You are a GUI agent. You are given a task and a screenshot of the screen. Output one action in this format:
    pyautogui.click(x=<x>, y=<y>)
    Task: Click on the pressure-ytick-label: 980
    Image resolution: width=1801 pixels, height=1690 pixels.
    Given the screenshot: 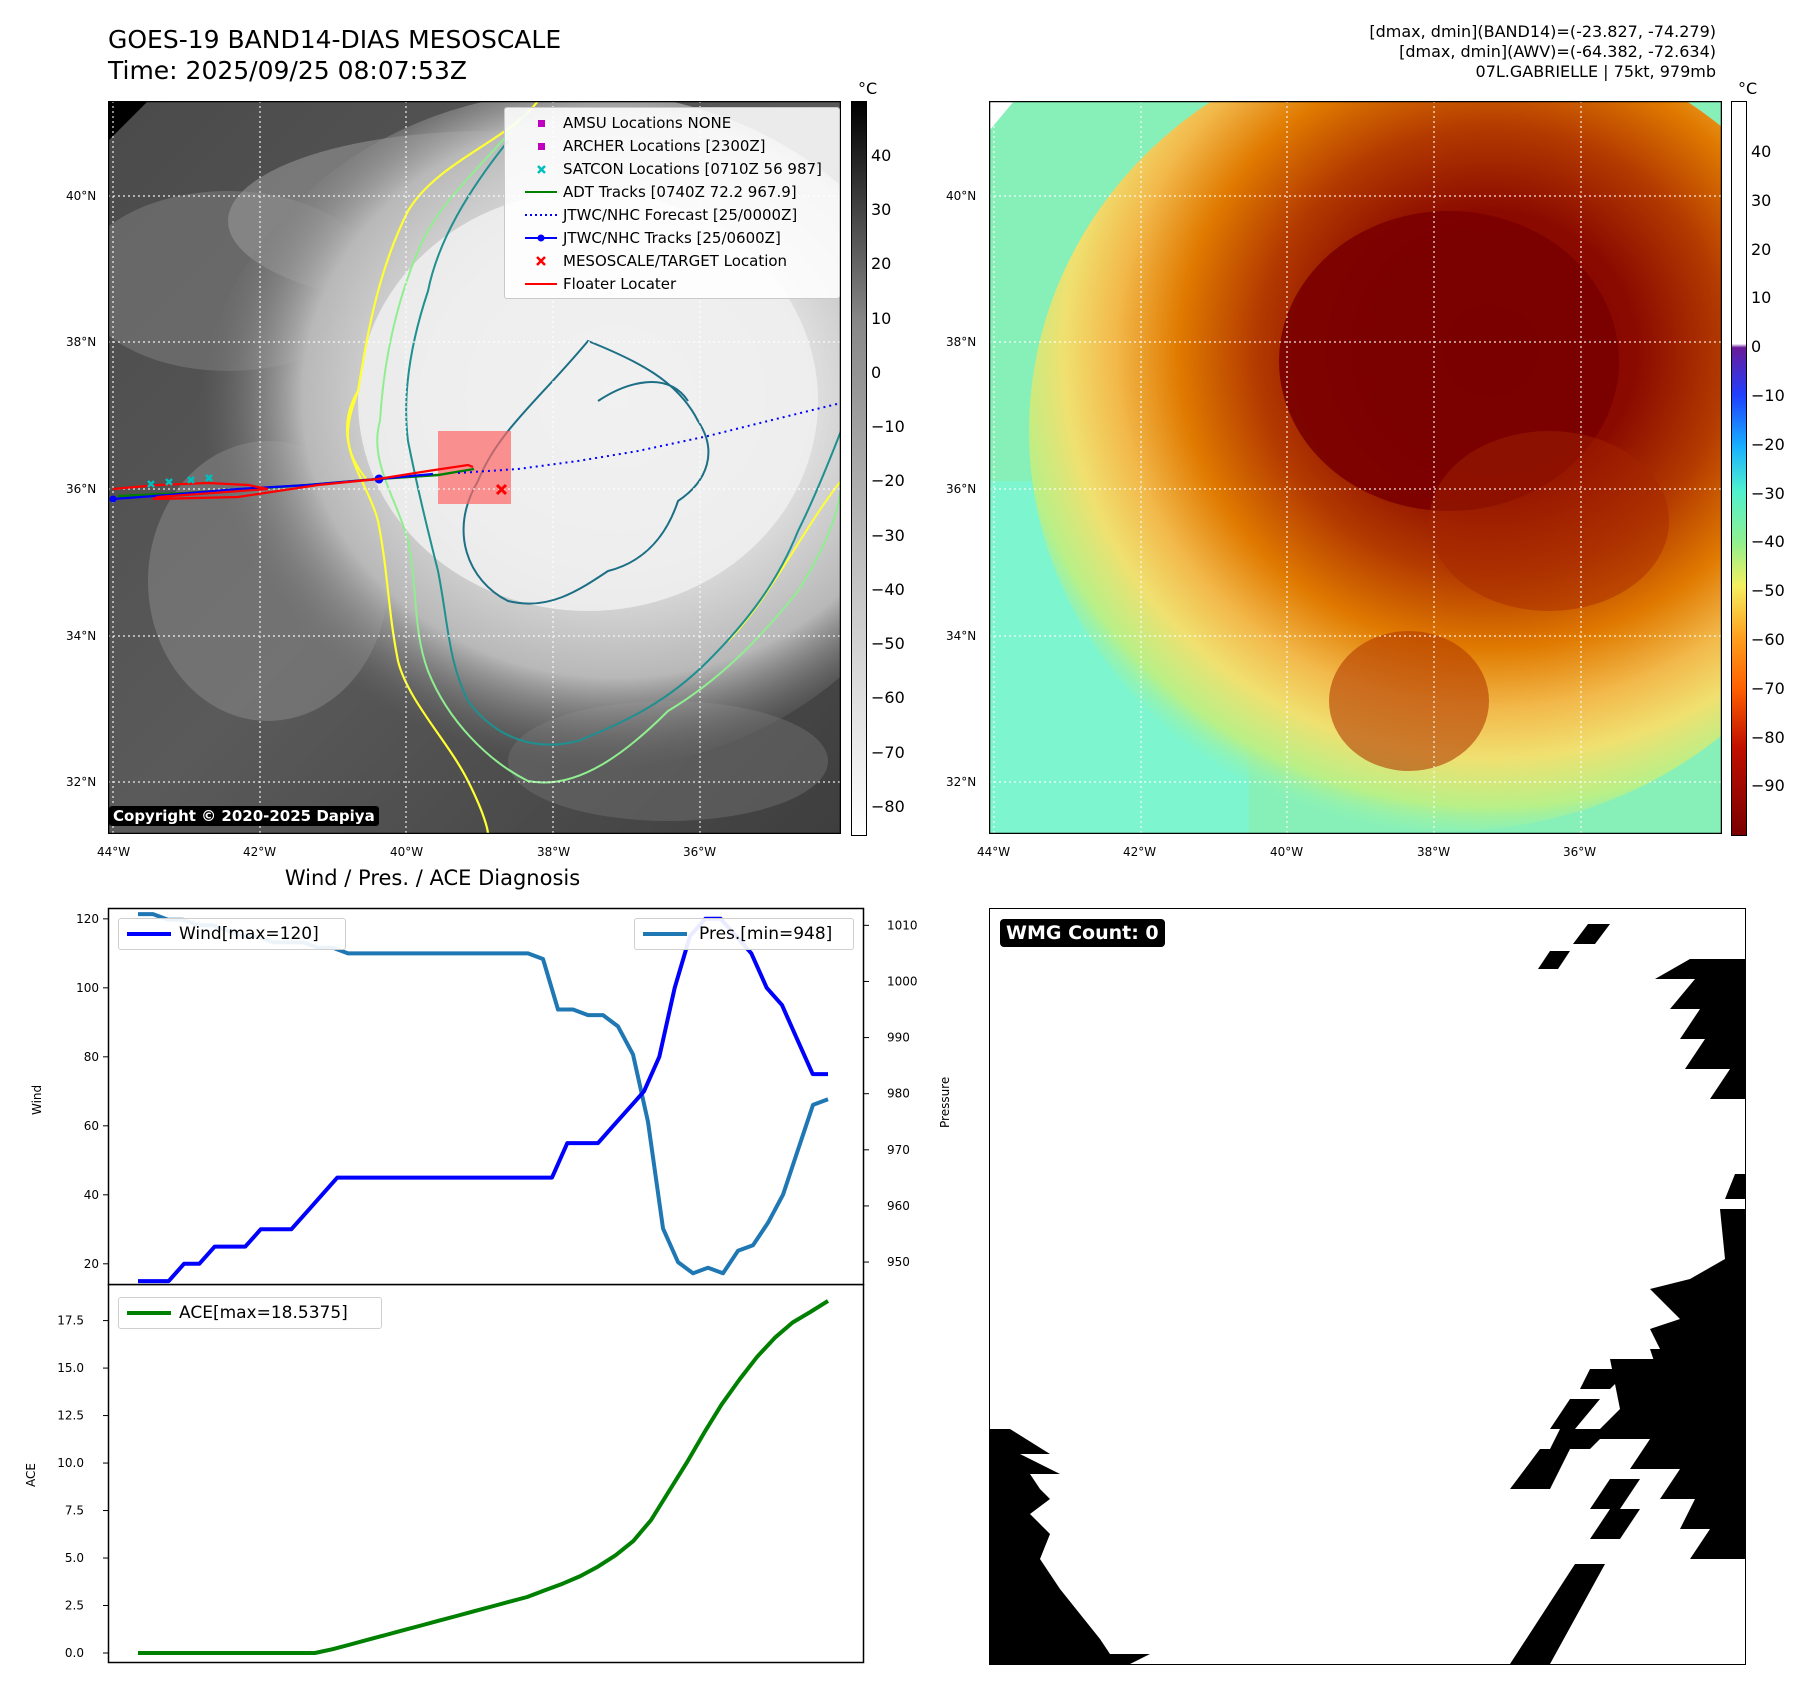 What is the action you would take?
    pyautogui.click(x=898, y=1094)
    